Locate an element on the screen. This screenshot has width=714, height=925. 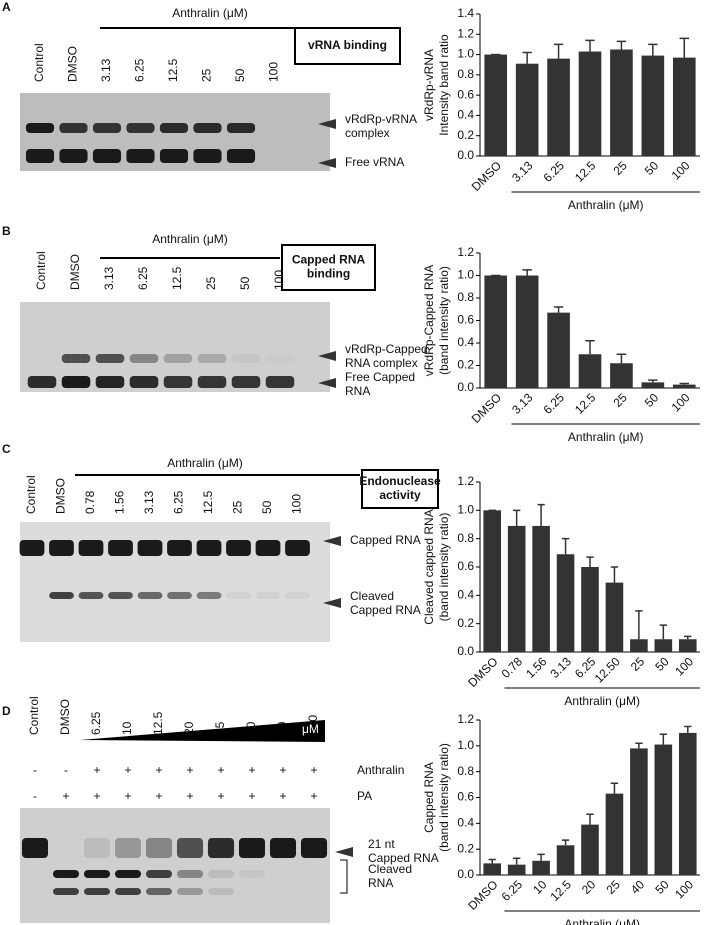
lane-label: 1.56 is located at coordinates (120, 502).